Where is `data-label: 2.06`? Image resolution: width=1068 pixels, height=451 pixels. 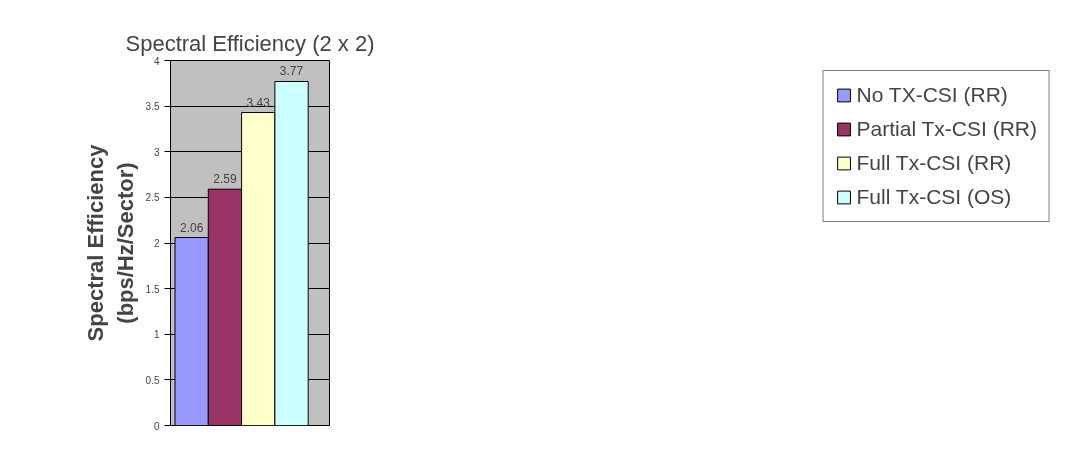 data-label: 2.06 is located at coordinates (191, 227).